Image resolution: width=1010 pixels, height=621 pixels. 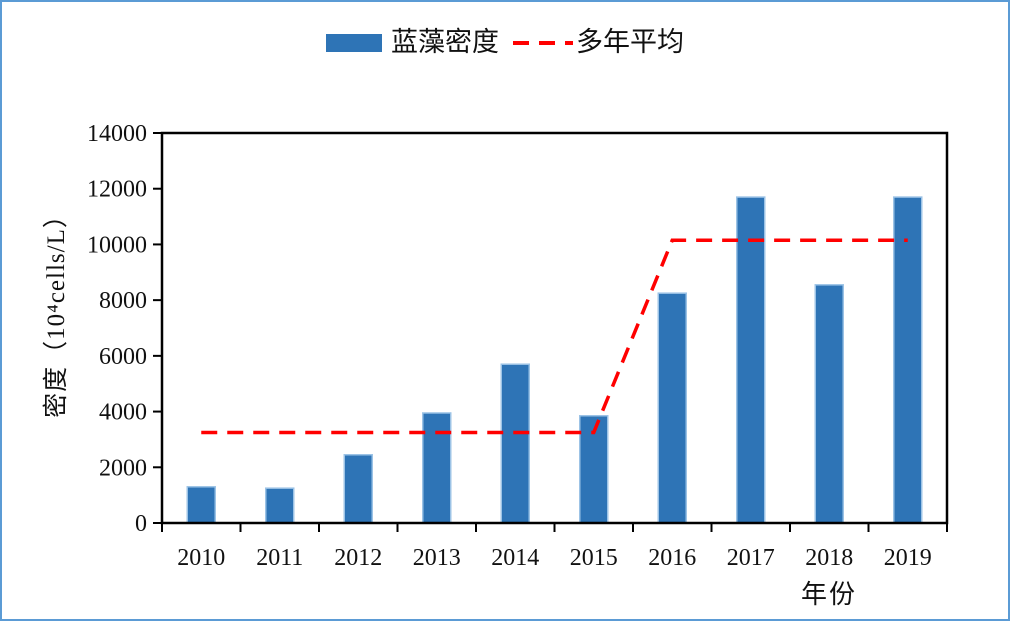 What do you see at coordinates (751, 558) in the screenshot?
I see `x-category-label: 2017` at bounding box center [751, 558].